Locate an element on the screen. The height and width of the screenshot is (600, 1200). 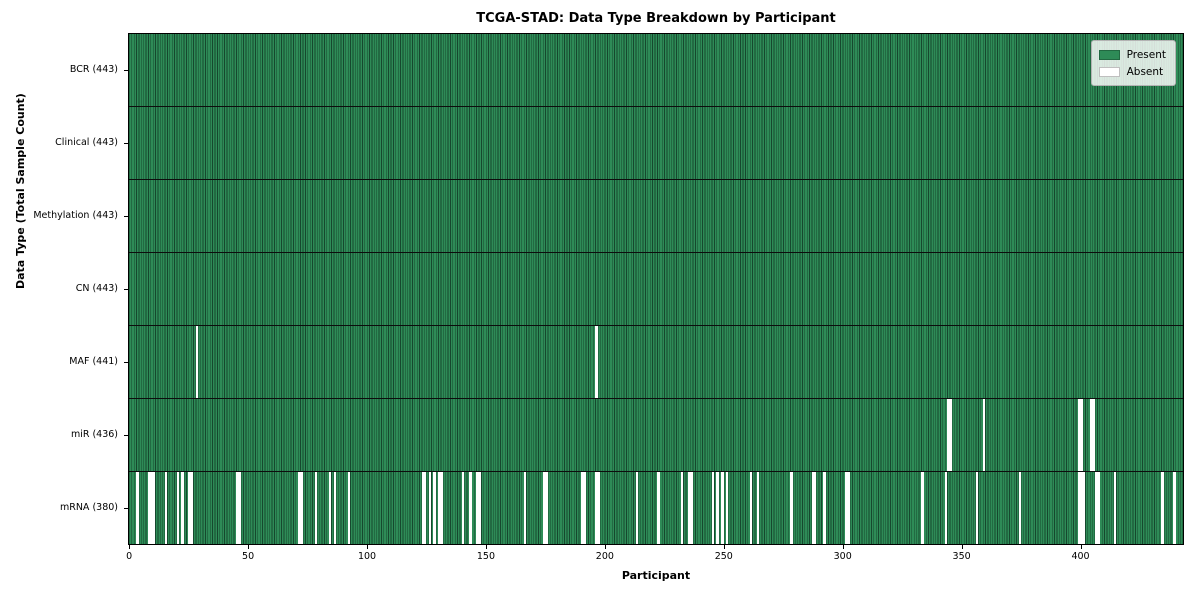
row-bcr is located at coordinates (656, 70).